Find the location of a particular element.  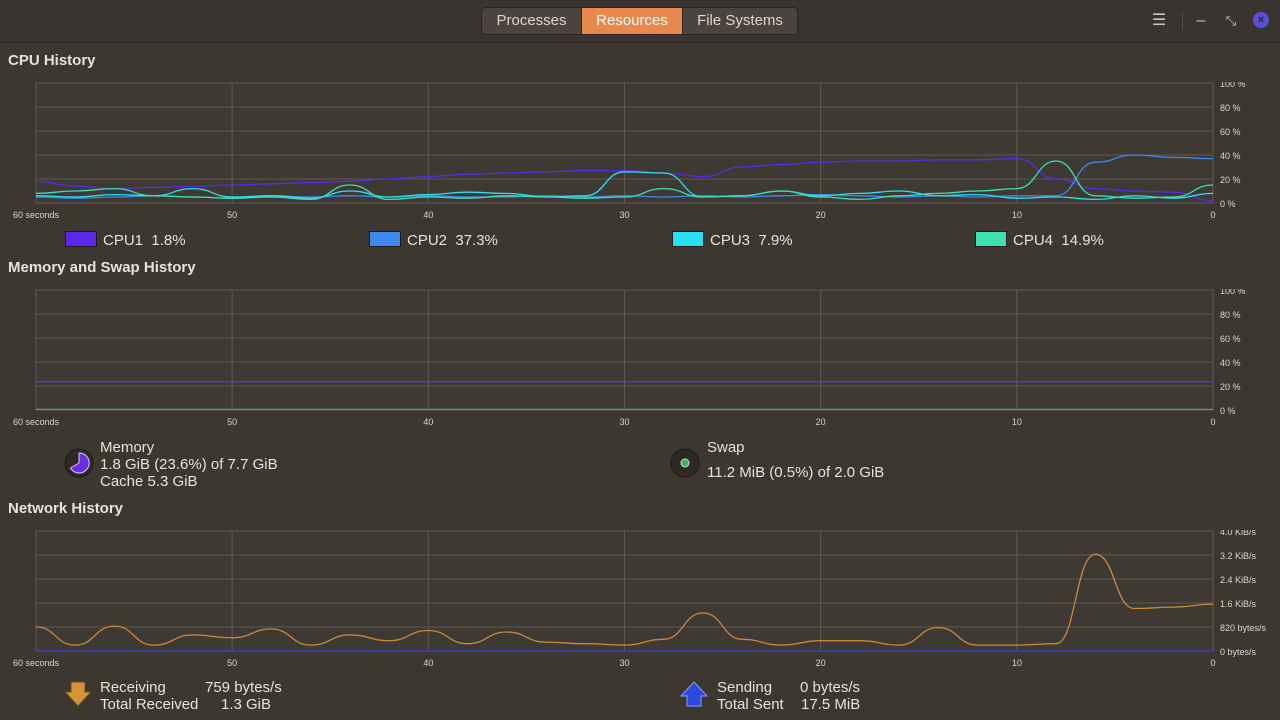

memory-y-tick-label: 20 % is located at coordinates (1230, 387).